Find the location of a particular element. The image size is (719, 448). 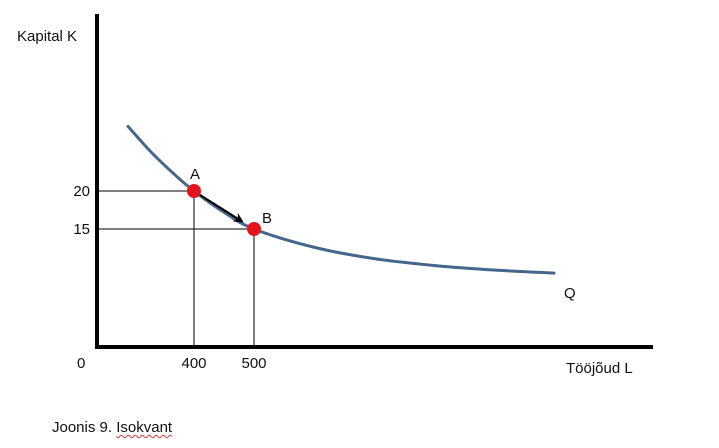

y-tick-label: 15 is located at coordinates (81, 229).